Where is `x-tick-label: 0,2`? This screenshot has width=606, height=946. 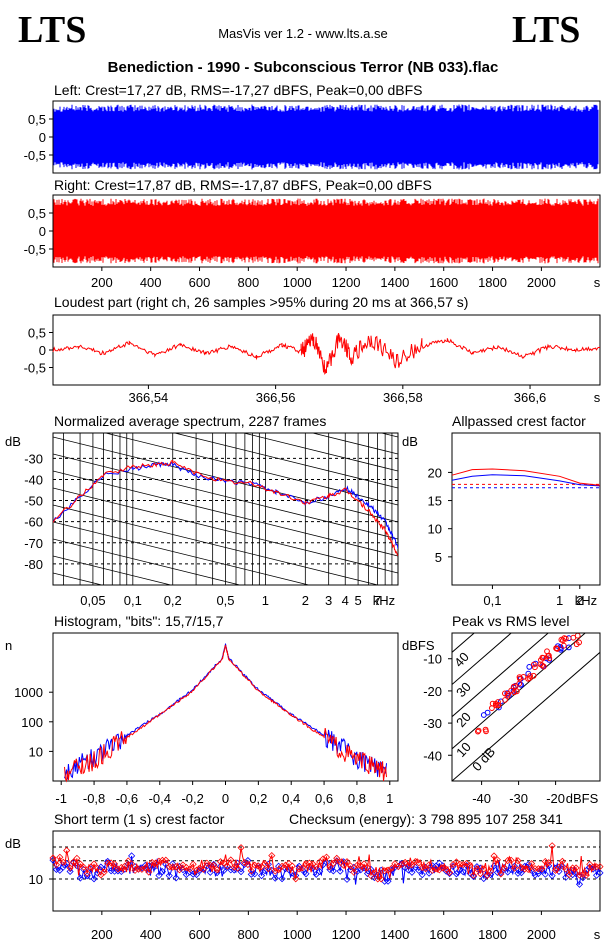
x-tick-label: 0,2 is located at coordinates (173, 600).